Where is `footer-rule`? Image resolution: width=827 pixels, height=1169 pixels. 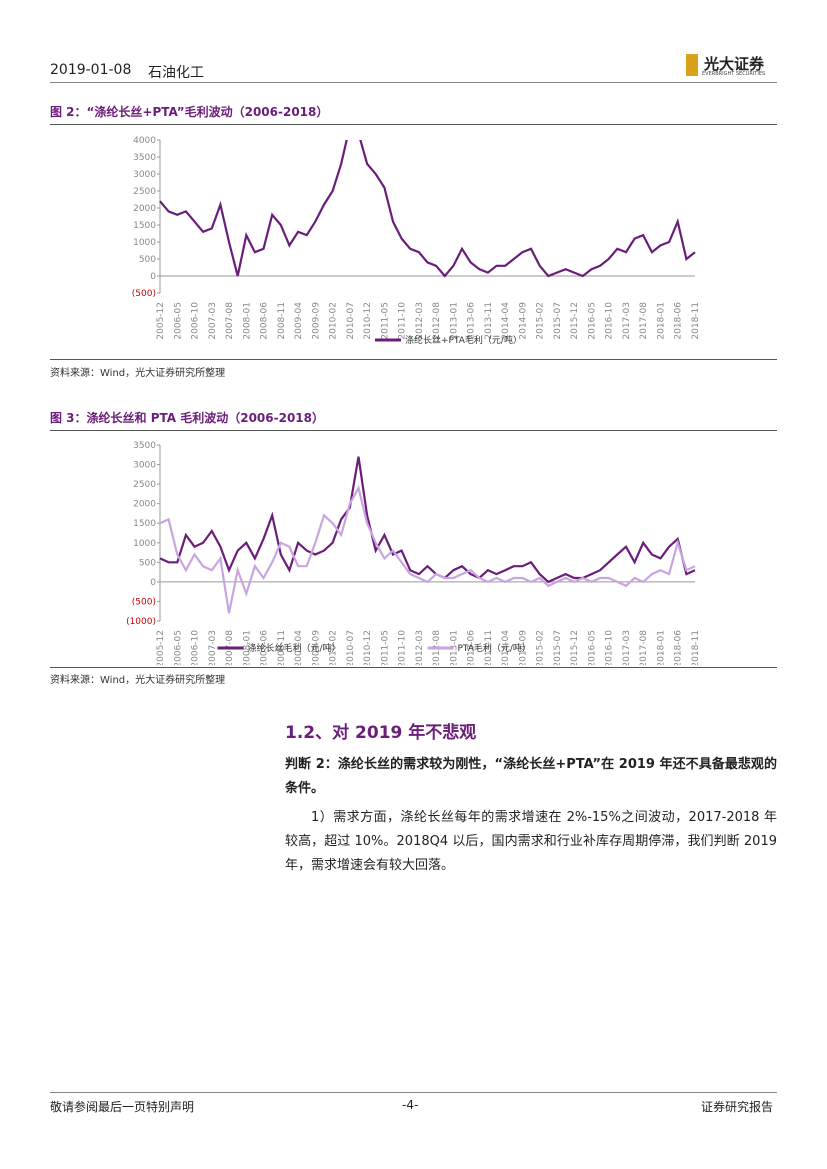 footer-rule is located at coordinates (413, 1092).